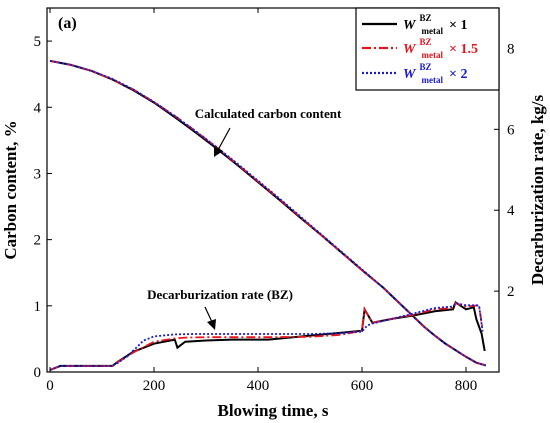  What do you see at coordinates (435, 23) in the screenshot?
I see `legend-label-1: W BZ metal × 1` at bounding box center [435, 23].